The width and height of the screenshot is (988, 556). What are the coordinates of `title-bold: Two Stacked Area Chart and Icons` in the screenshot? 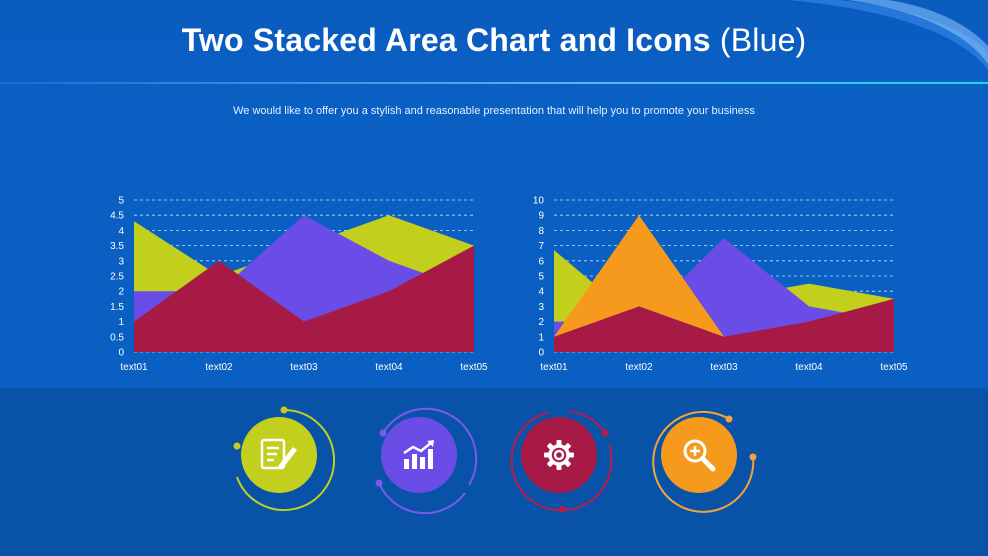 It's located at (446, 40).